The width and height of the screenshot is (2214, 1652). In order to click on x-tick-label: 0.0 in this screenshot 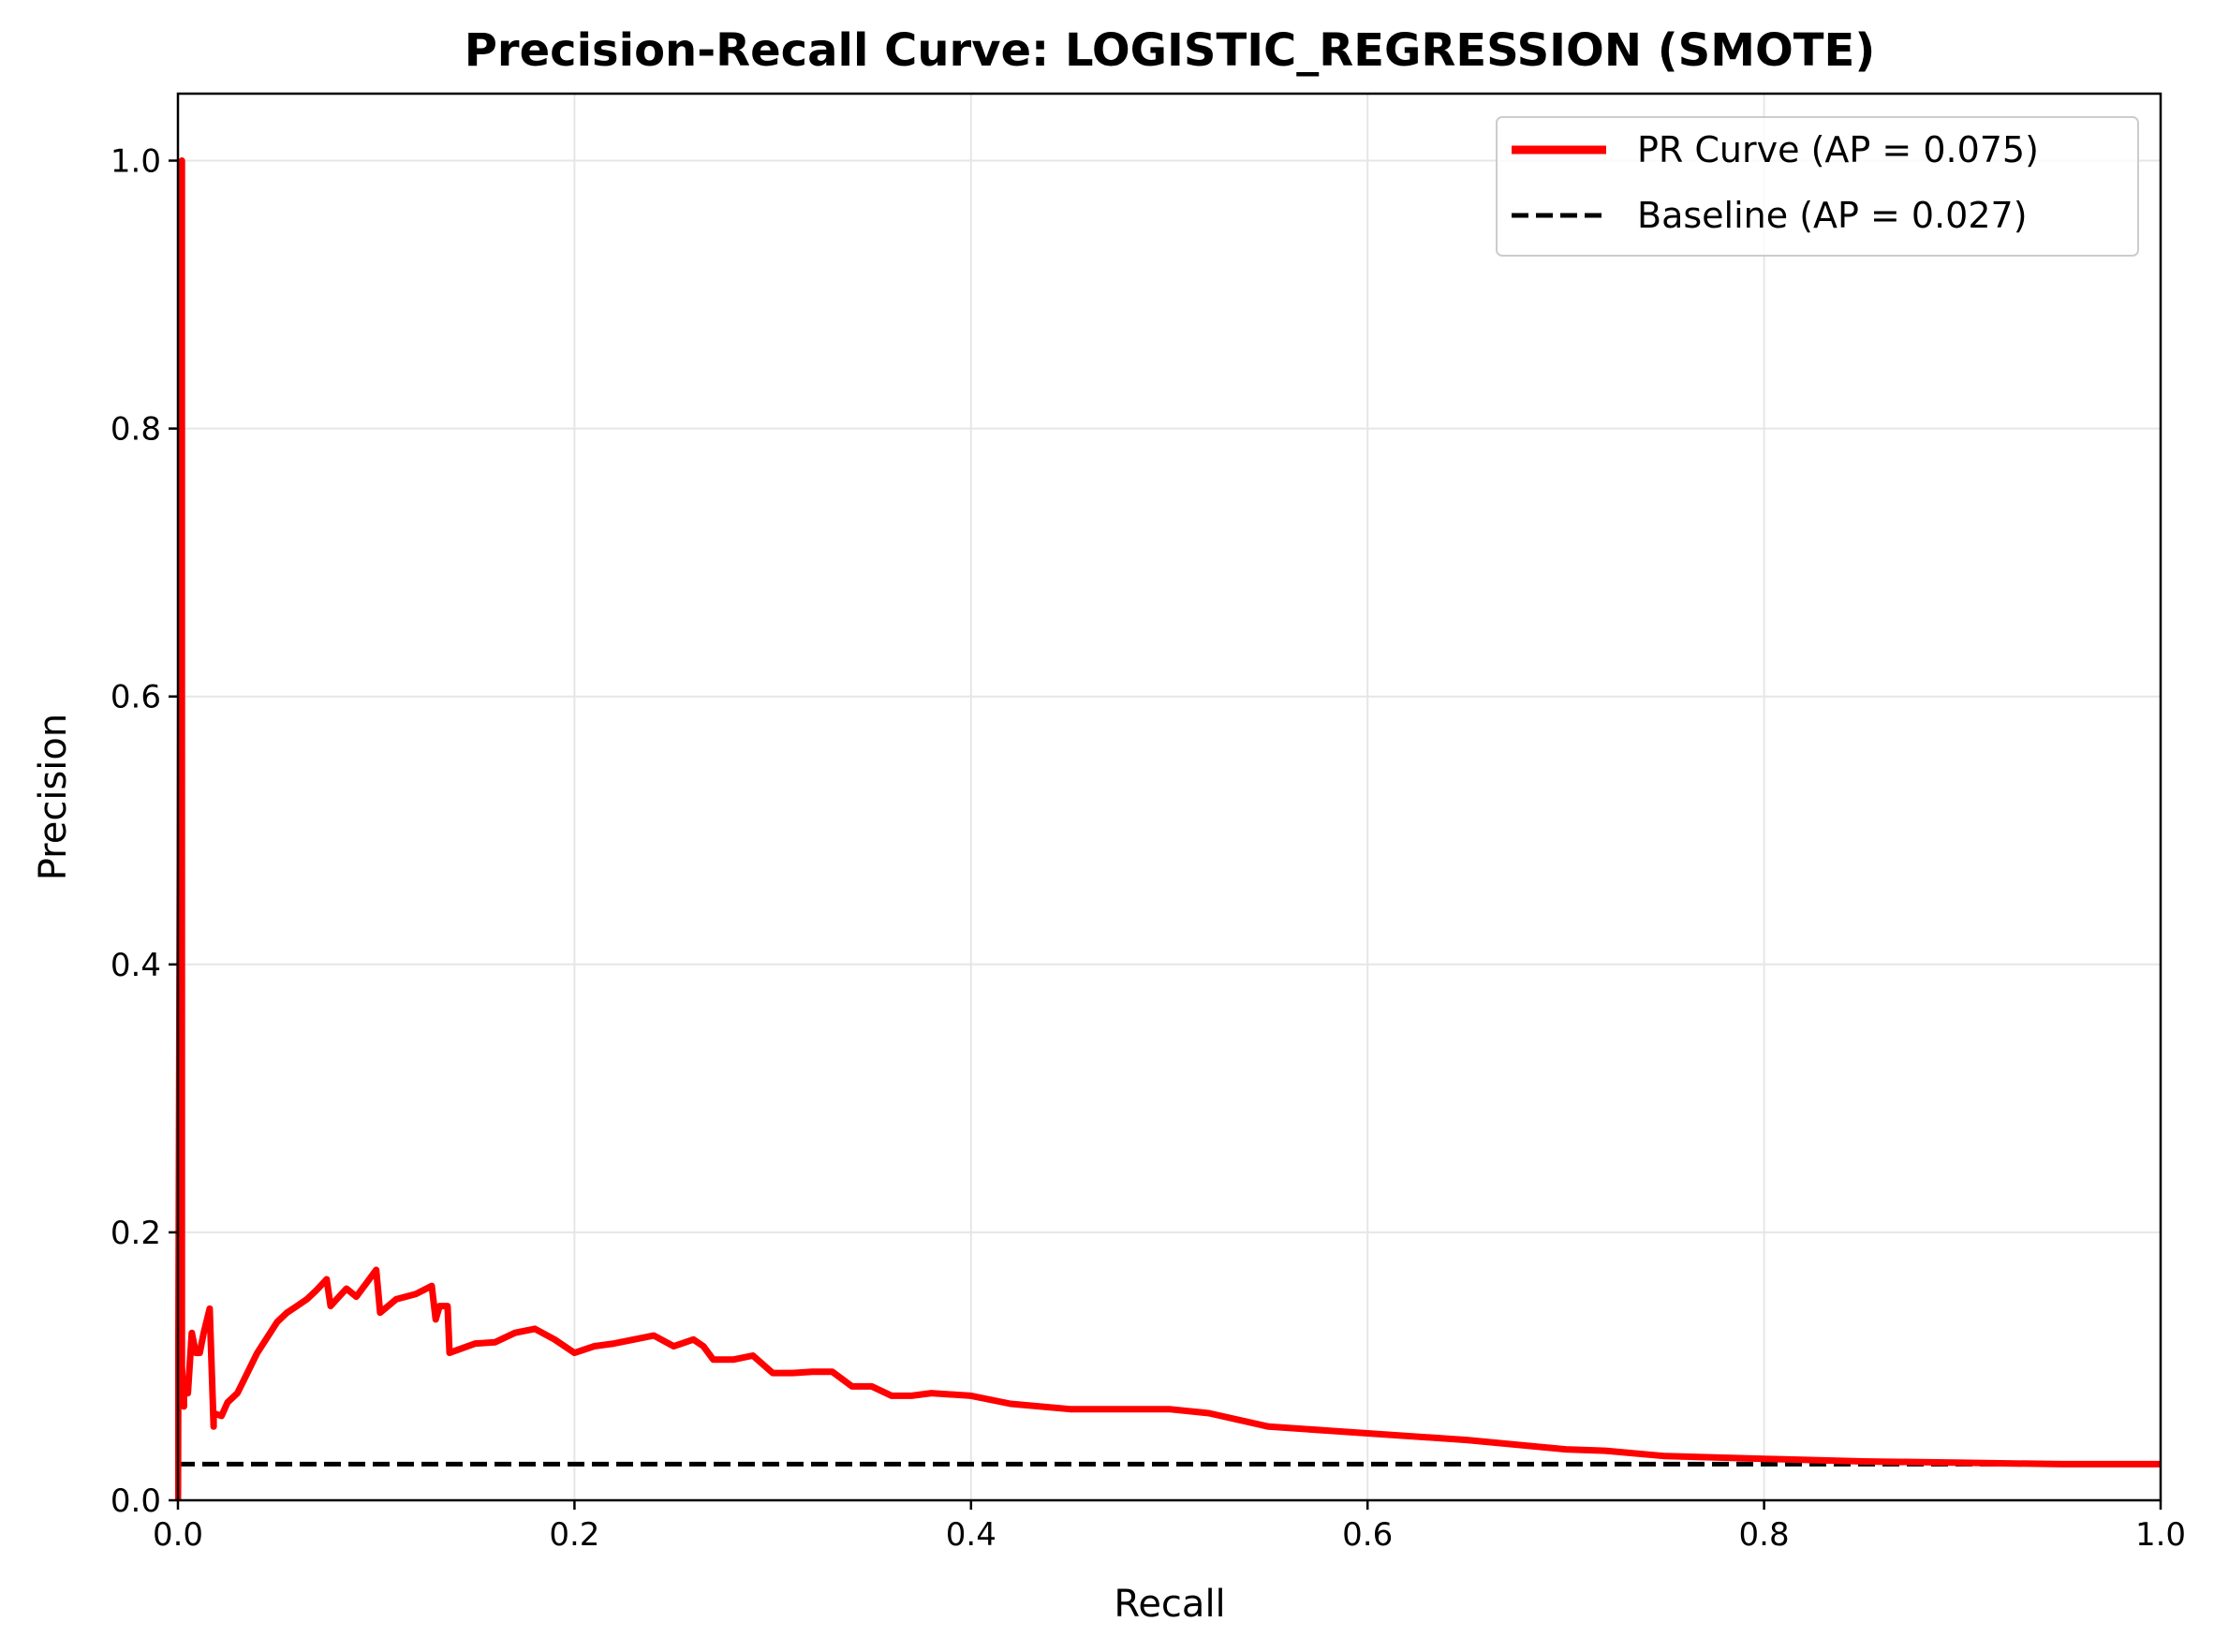, I will do `click(178, 1535)`.